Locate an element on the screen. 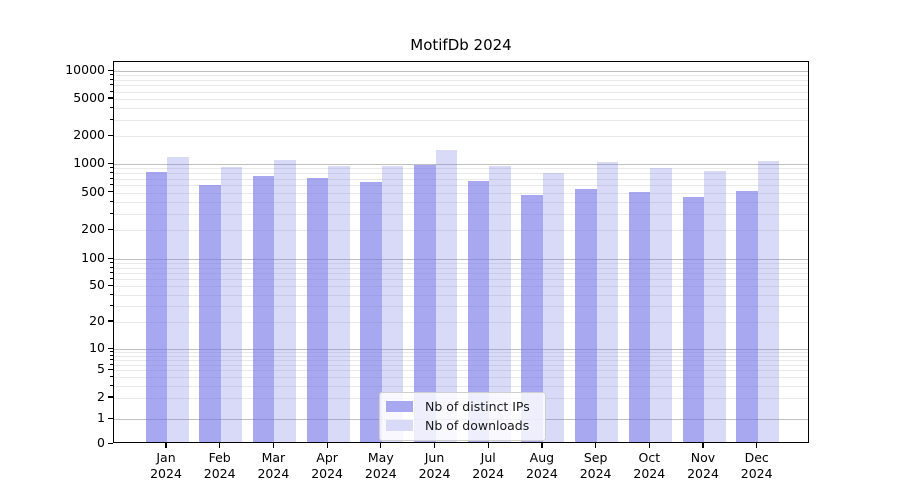 The height and width of the screenshot is (500, 900). x-tick-label: Apr 2024 is located at coordinates (327, 465).